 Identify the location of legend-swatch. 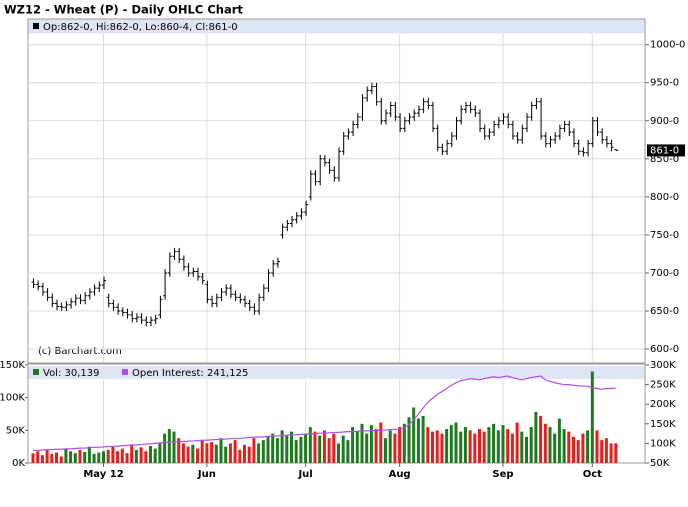
(36, 26).